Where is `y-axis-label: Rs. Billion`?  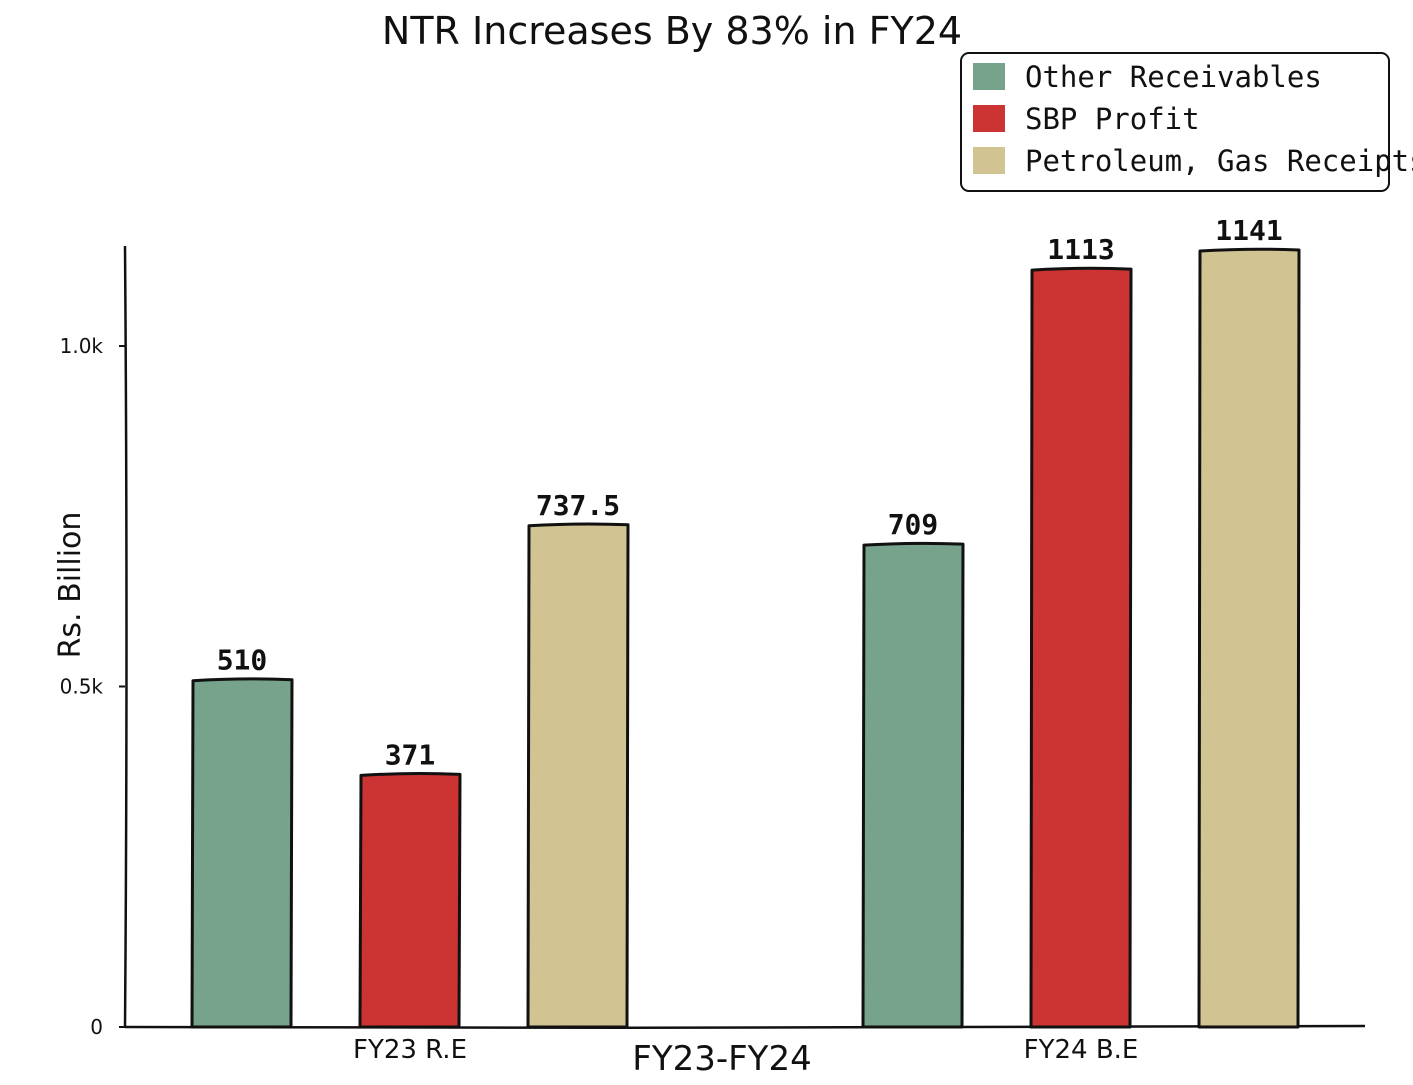
y-axis-label: Rs. Billion is located at coordinates (70, 585).